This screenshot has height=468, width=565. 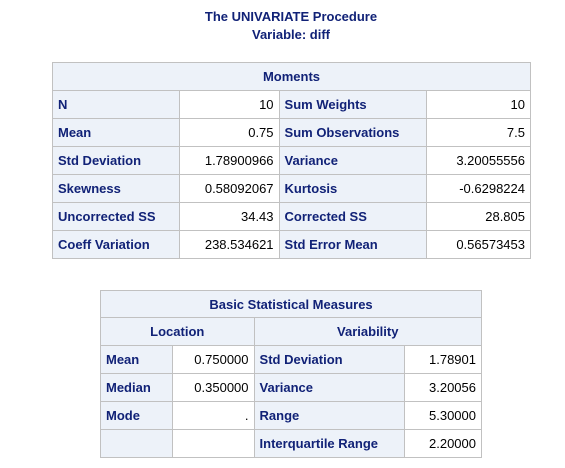 What do you see at coordinates (291, 304) in the screenshot?
I see `basic-measures-caption: Basic Statistical Measures` at bounding box center [291, 304].